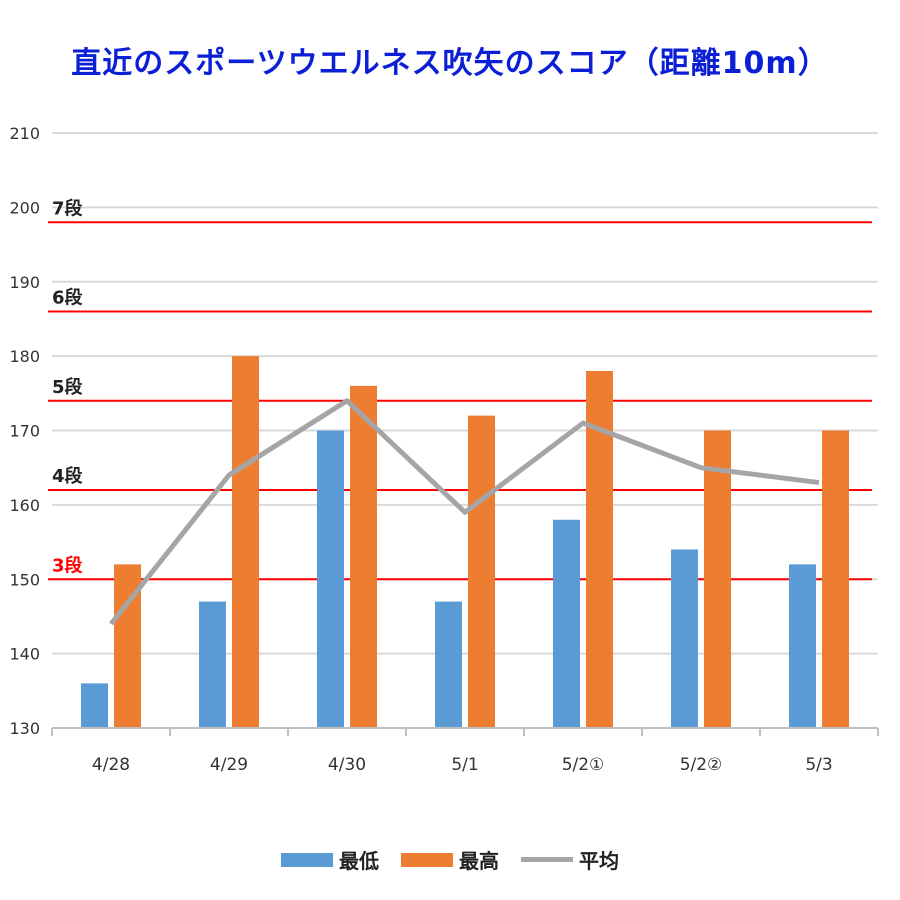 The width and height of the screenshot is (900, 900). I want to click on x-tick-label: 5/1, so click(464, 765).